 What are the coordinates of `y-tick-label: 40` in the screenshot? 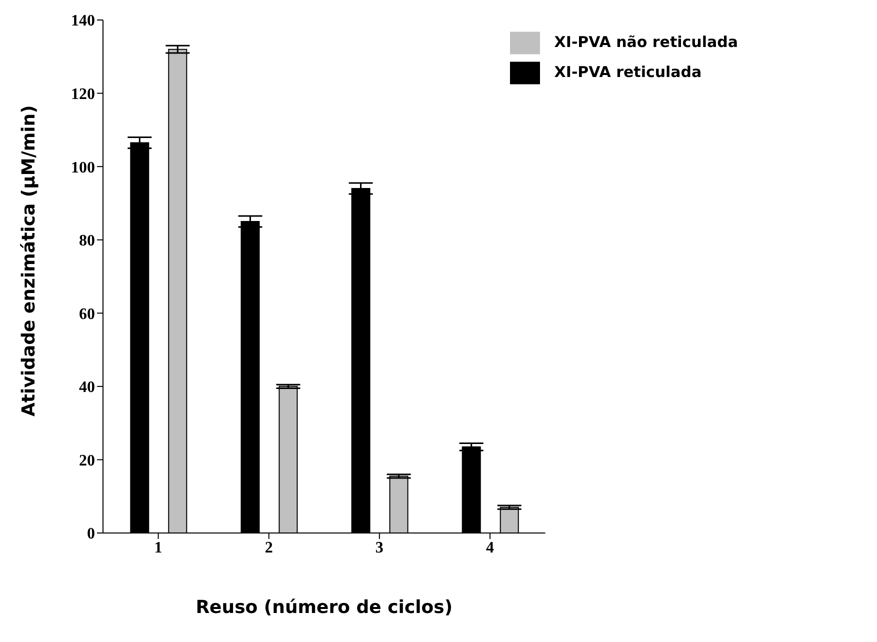 It's located at (87, 387).